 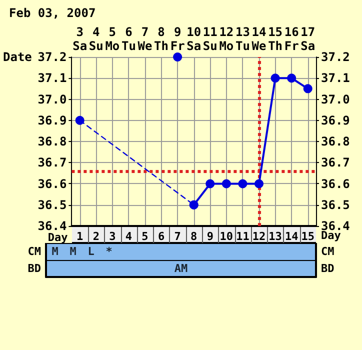 What do you see at coordinates (308, 39) in the screenshot?
I see `x2-tick-label: 17 Sa` at bounding box center [308, 39].